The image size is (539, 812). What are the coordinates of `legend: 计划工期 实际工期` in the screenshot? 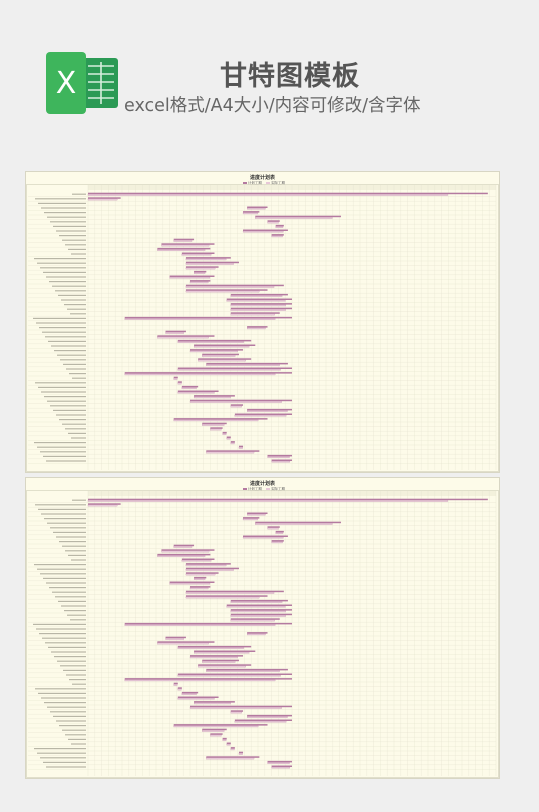 It's located at (262, 489).